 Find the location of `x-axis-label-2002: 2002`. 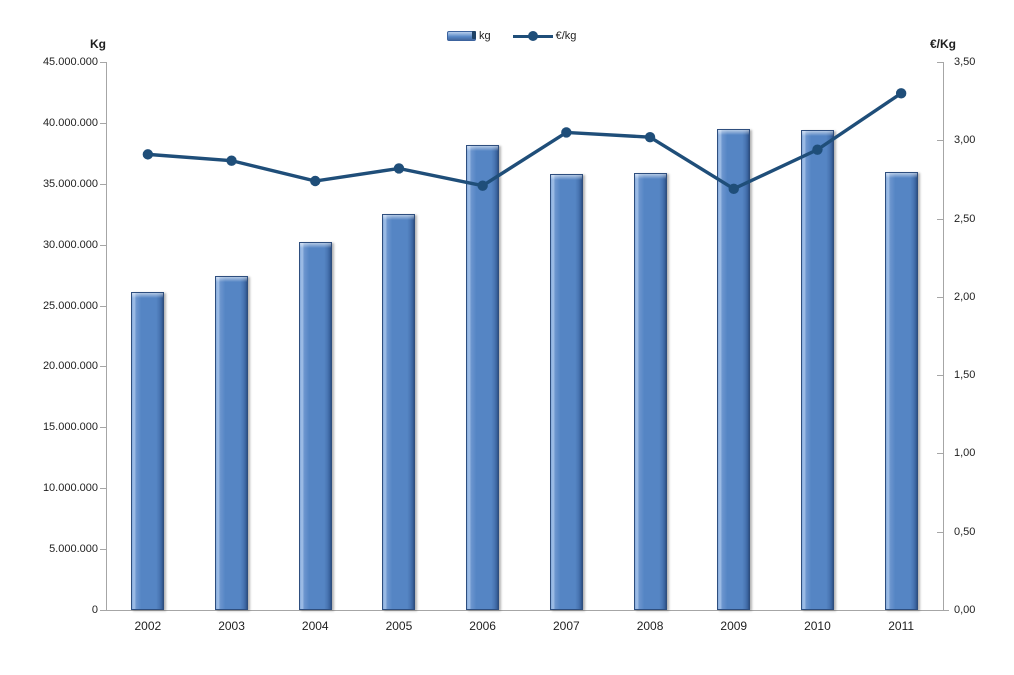

x-axis-label-2002: 2002 is located at coordinates (148, 626).